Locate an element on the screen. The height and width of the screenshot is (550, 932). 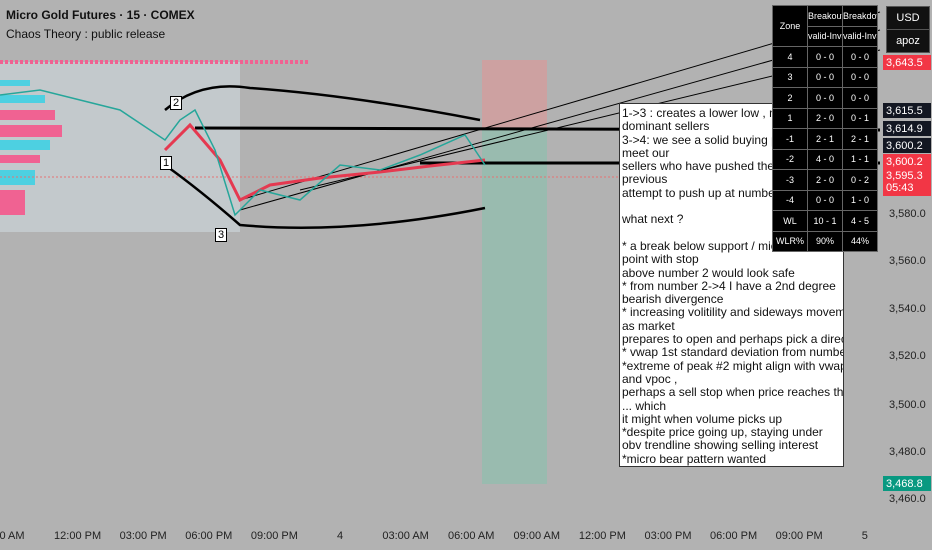
price-tag: 3,614.9 is located at coordinates (907, 128).